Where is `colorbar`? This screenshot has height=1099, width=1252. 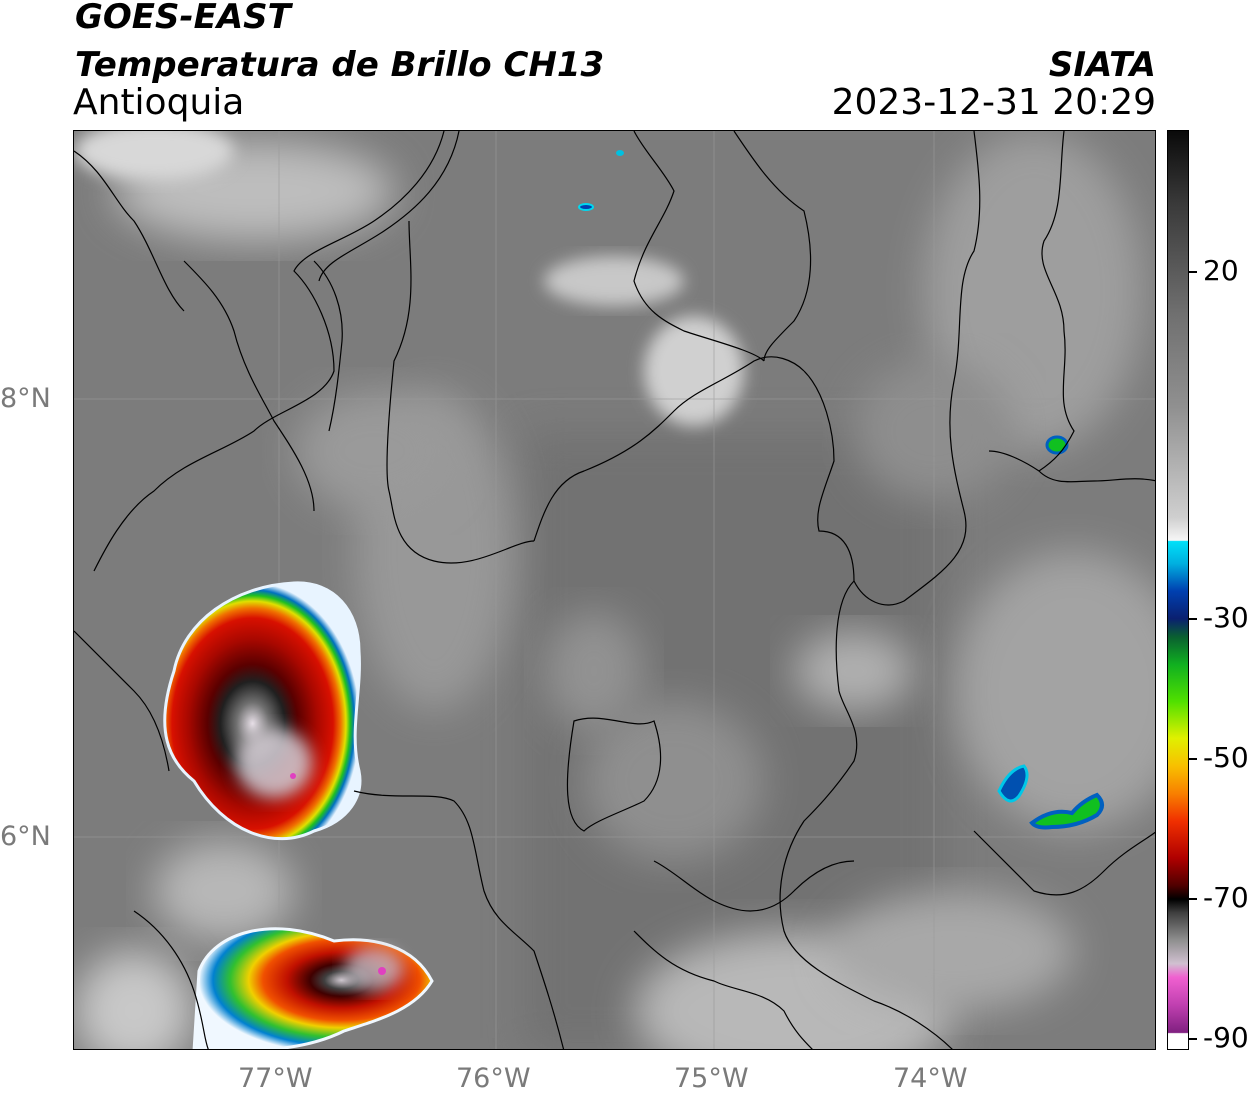
colorbar is located at coordinates (1178, 590).